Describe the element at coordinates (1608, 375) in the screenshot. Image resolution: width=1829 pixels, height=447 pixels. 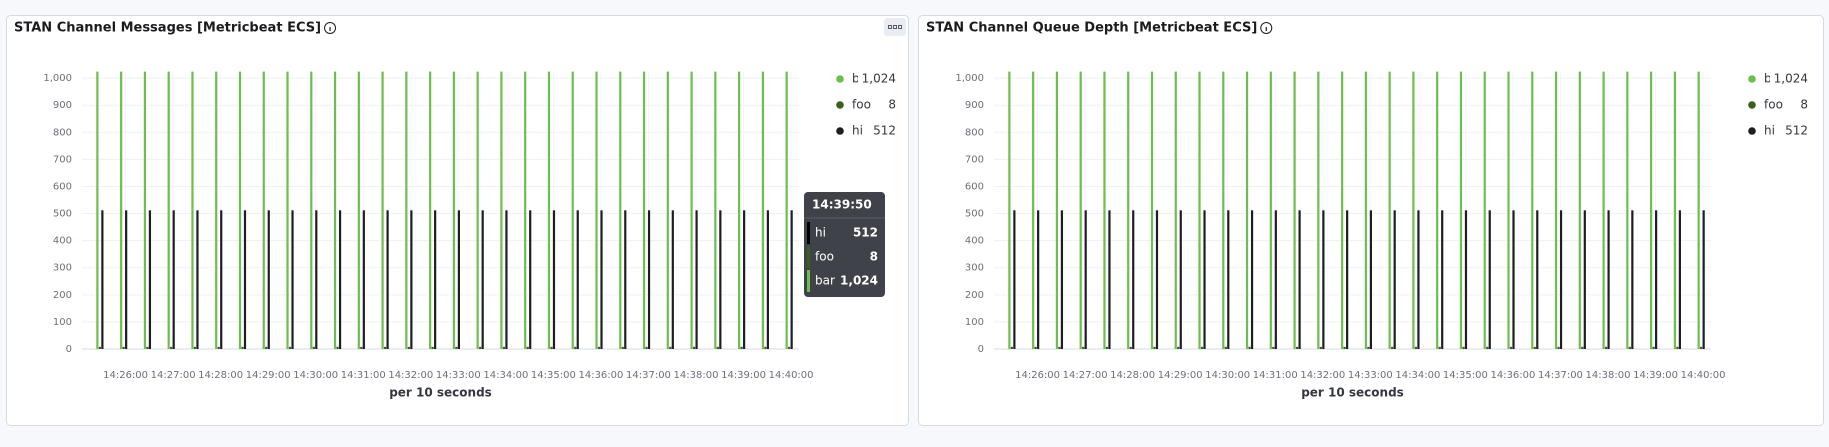
I see `x-tick-label: 14:38:00` at that location.